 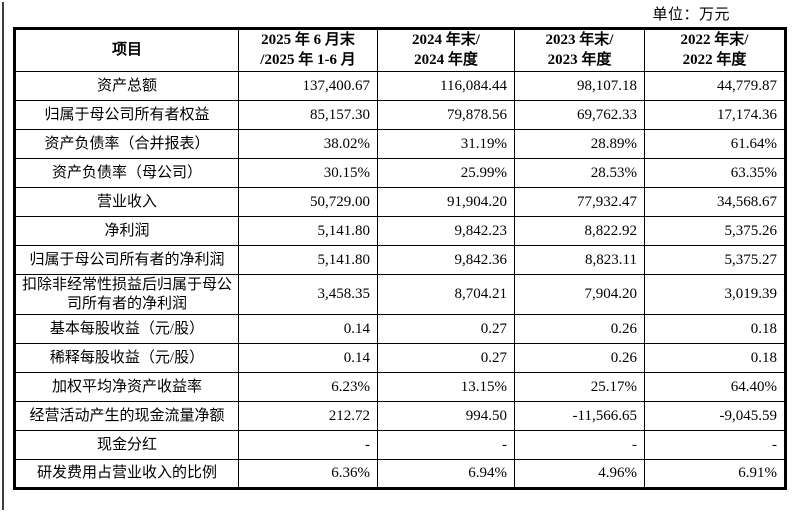 I want to click on row-label: 加权平均净资产收益率, so click(x=126, y=387).